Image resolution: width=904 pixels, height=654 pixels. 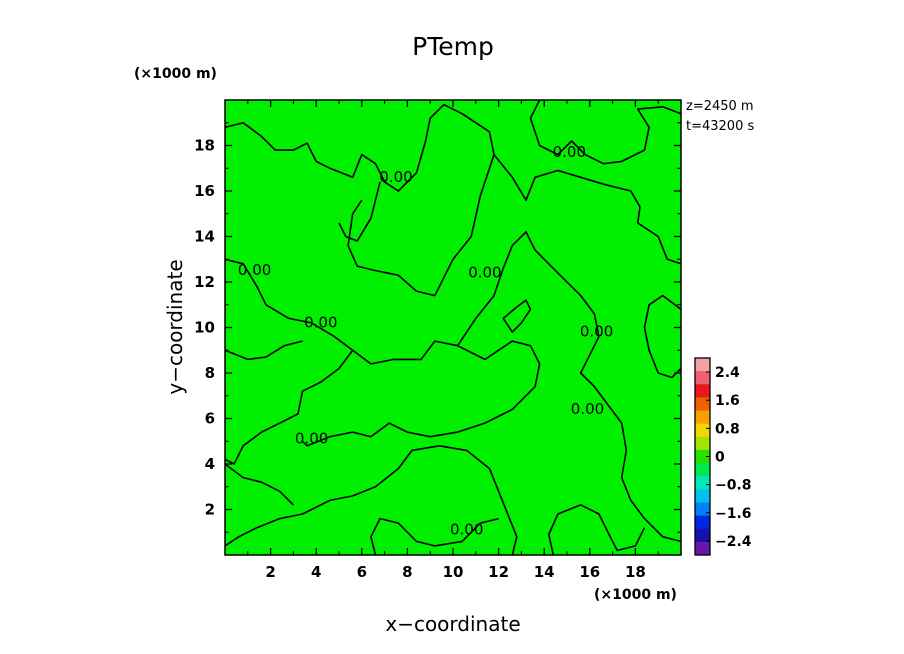 What do you see at coordinates (210, 373) in the screenshot?
I see `y-tick-label: 8` at bounding box center [210, 373].